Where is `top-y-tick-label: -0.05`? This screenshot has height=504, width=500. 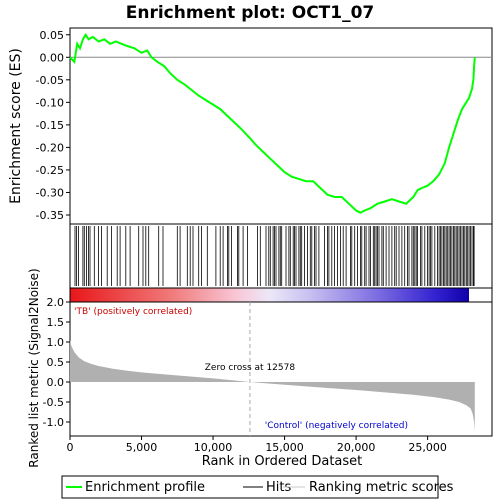 top-y-tick-label: -0.05 is located at coordinates (50, 80).